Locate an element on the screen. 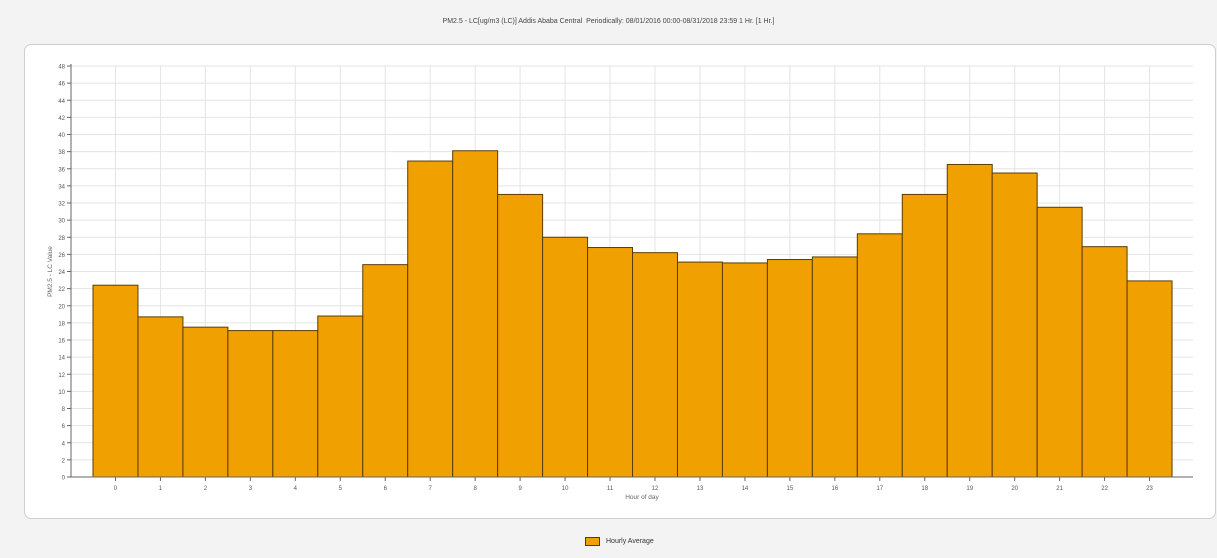 The image size is (1217, 558). y-tick-label: 4 is located at coordinates (64, 444).